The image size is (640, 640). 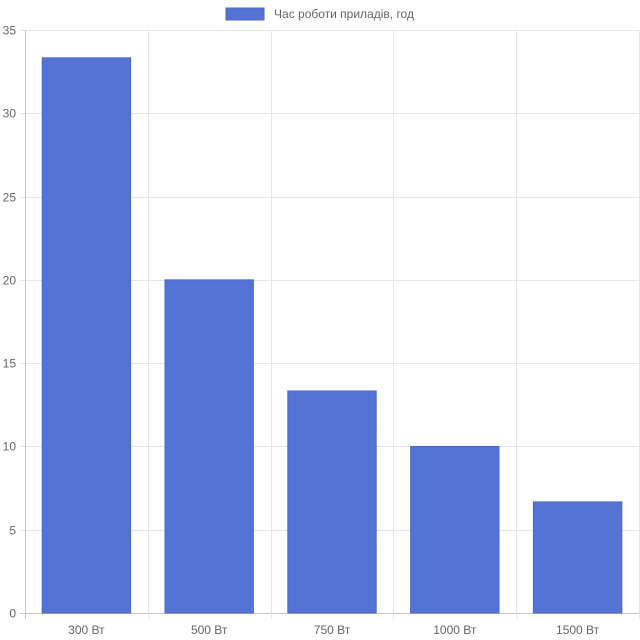 What do you see at coordinates (10, 281) in the screenshot?
I see `y-tick-label: 20` at bounding box center [10, 281].